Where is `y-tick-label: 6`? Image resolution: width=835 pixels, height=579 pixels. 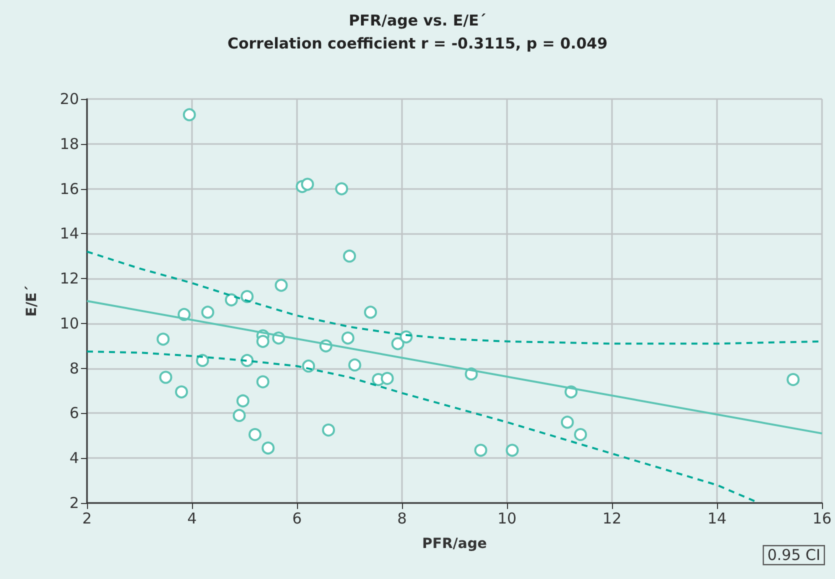
y-tick-label: 6 is located at coordinates (74, 413).